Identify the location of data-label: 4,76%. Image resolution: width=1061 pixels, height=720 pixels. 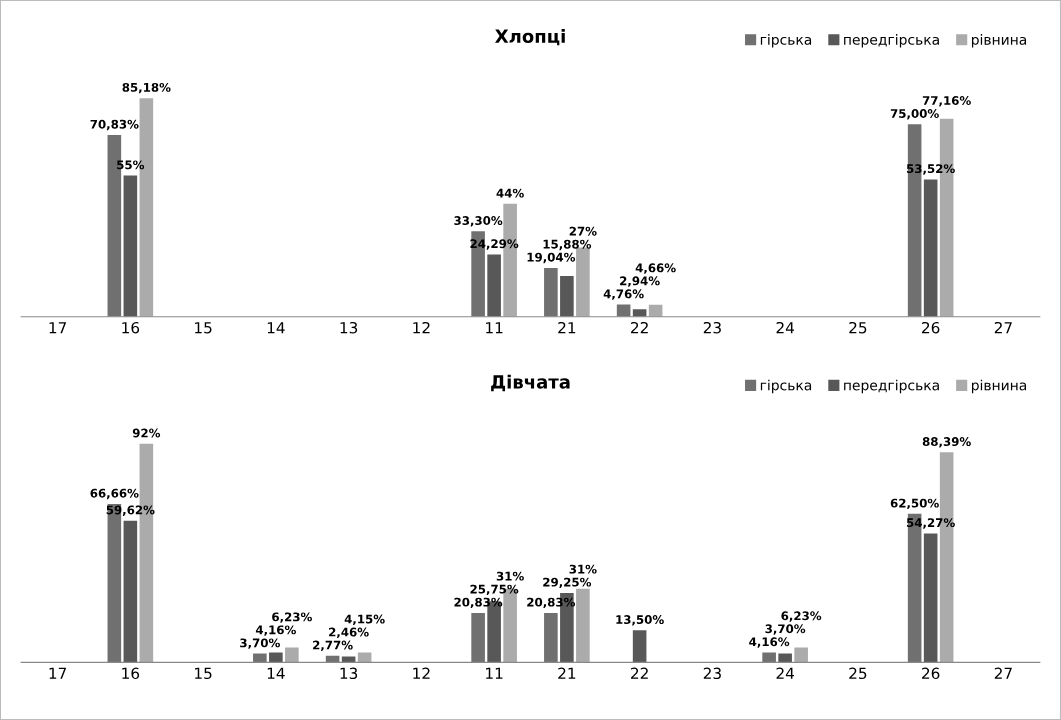
(623, 294).